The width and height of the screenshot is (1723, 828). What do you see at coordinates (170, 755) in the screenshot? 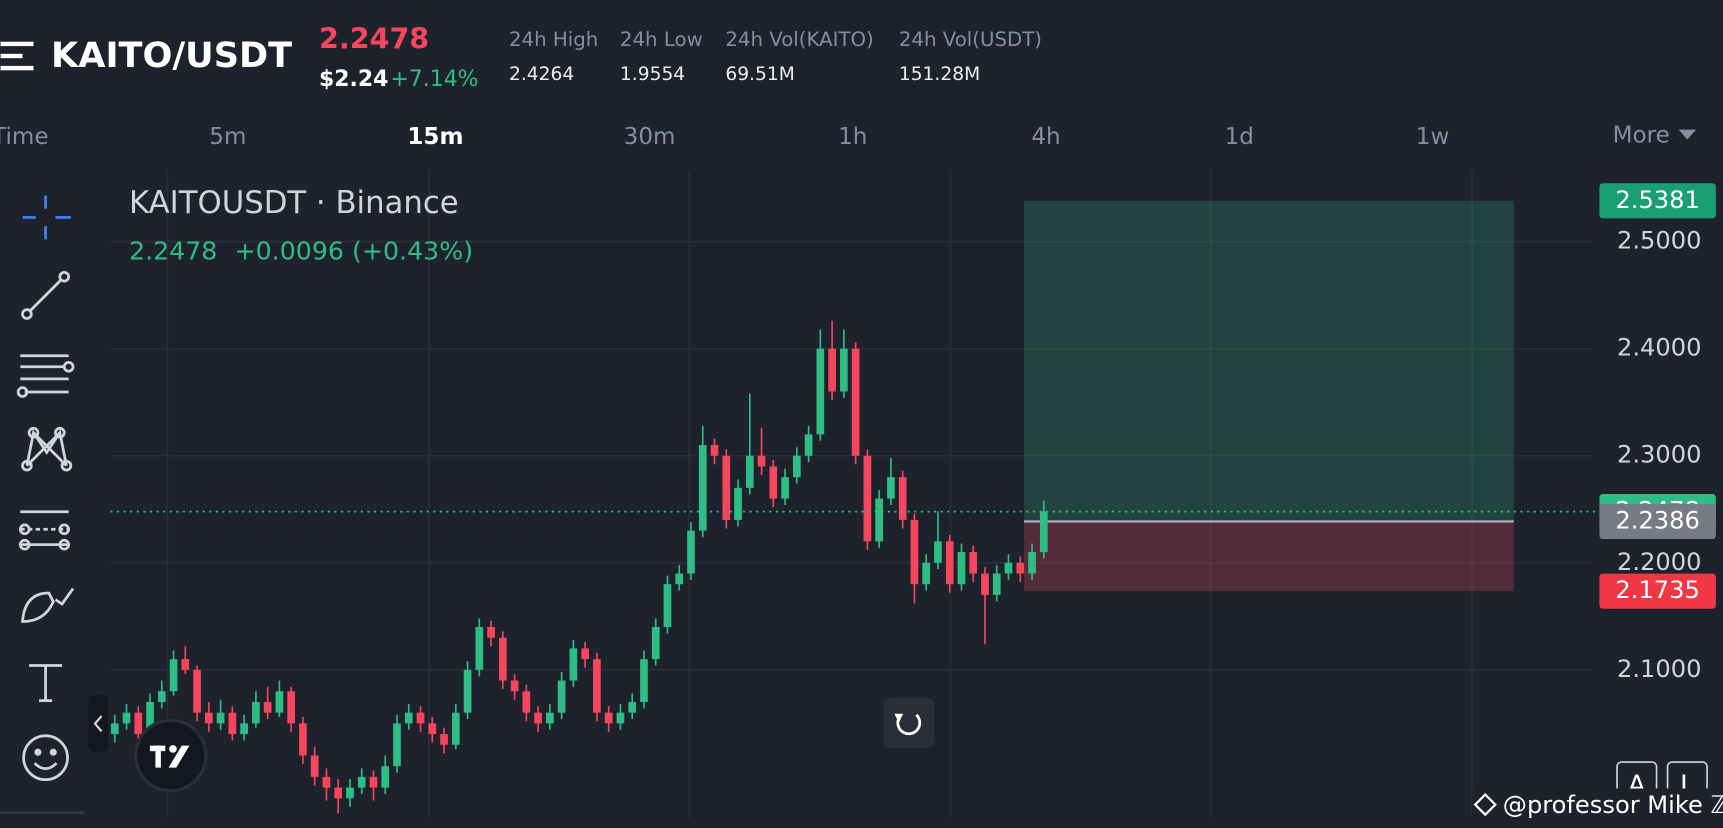
I see `tv-logo` at bounding box center [170, 755].